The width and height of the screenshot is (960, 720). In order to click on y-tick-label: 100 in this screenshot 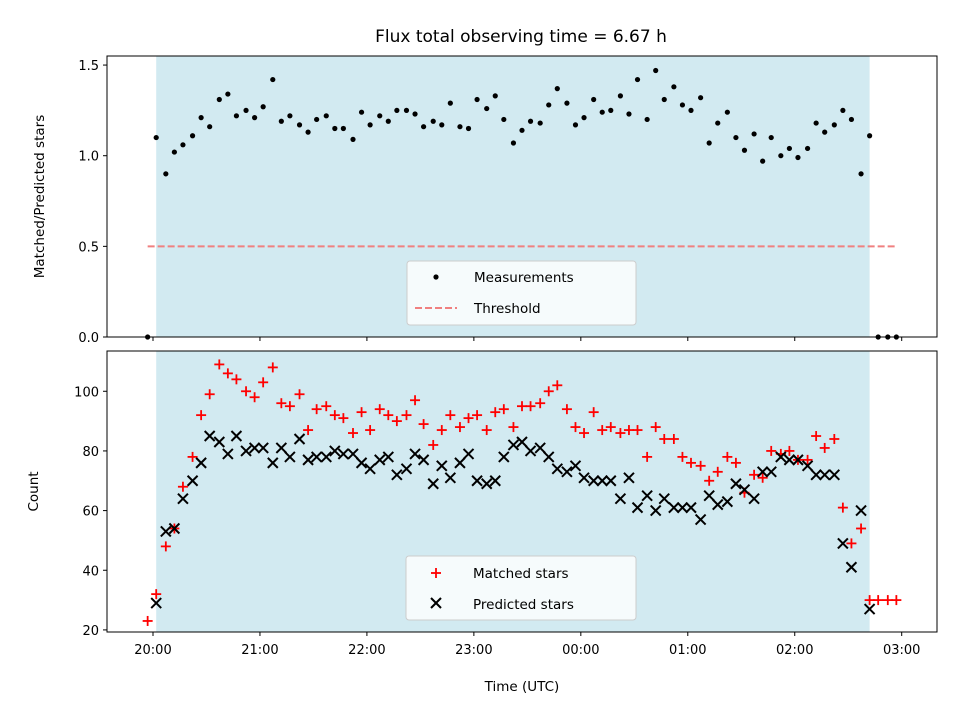, I will do `click(86, 392)`.